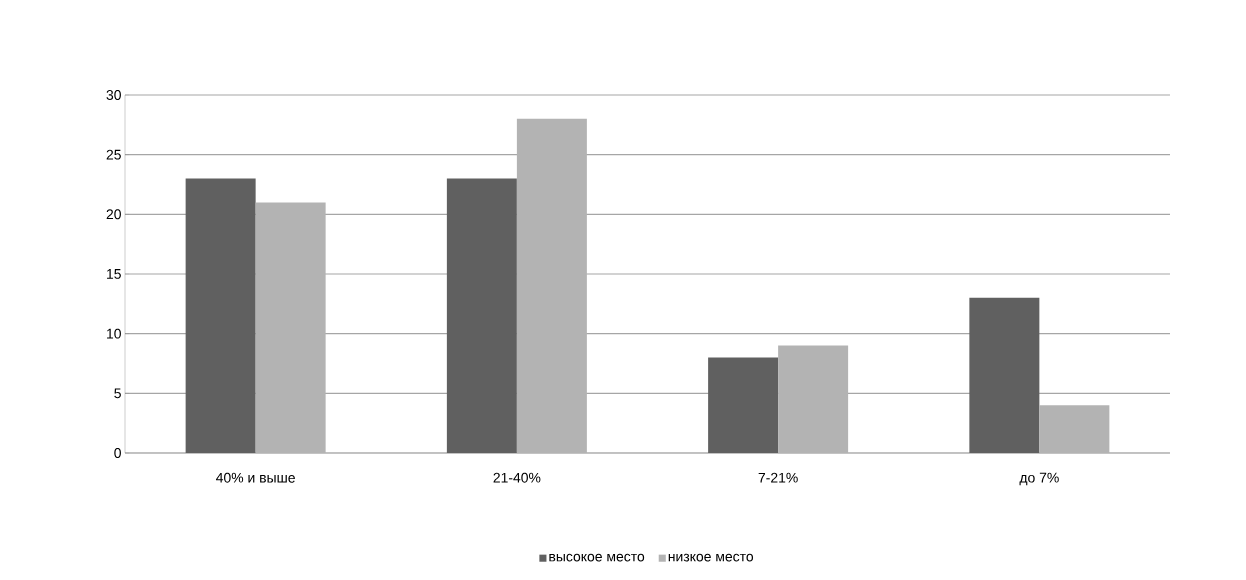  What do you see at coordinates (778, 477) in the screenshot?
I see `x-tick-label: 7-21%` at bounding box center [778, 477].